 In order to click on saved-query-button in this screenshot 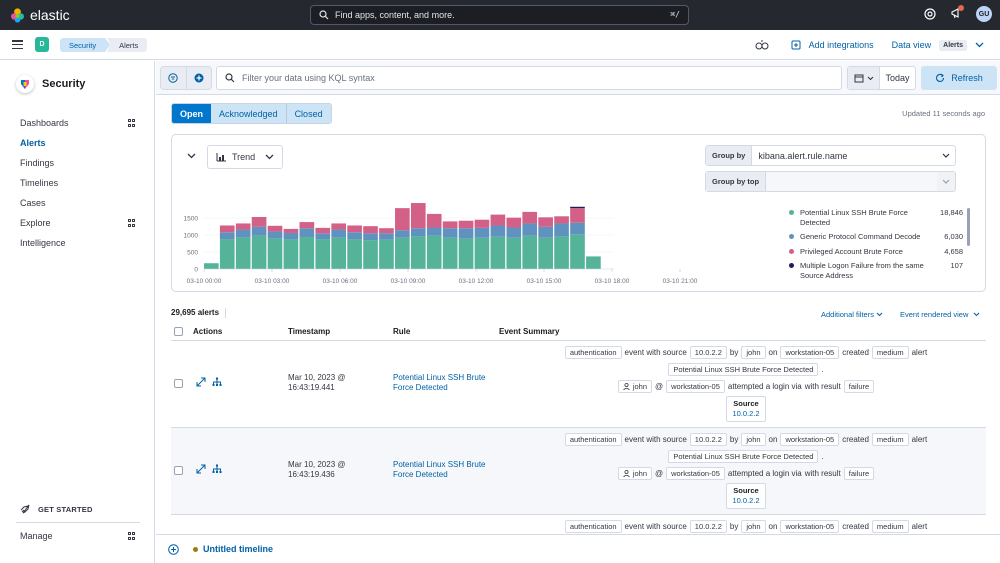, I will do `click(174, 78)`.